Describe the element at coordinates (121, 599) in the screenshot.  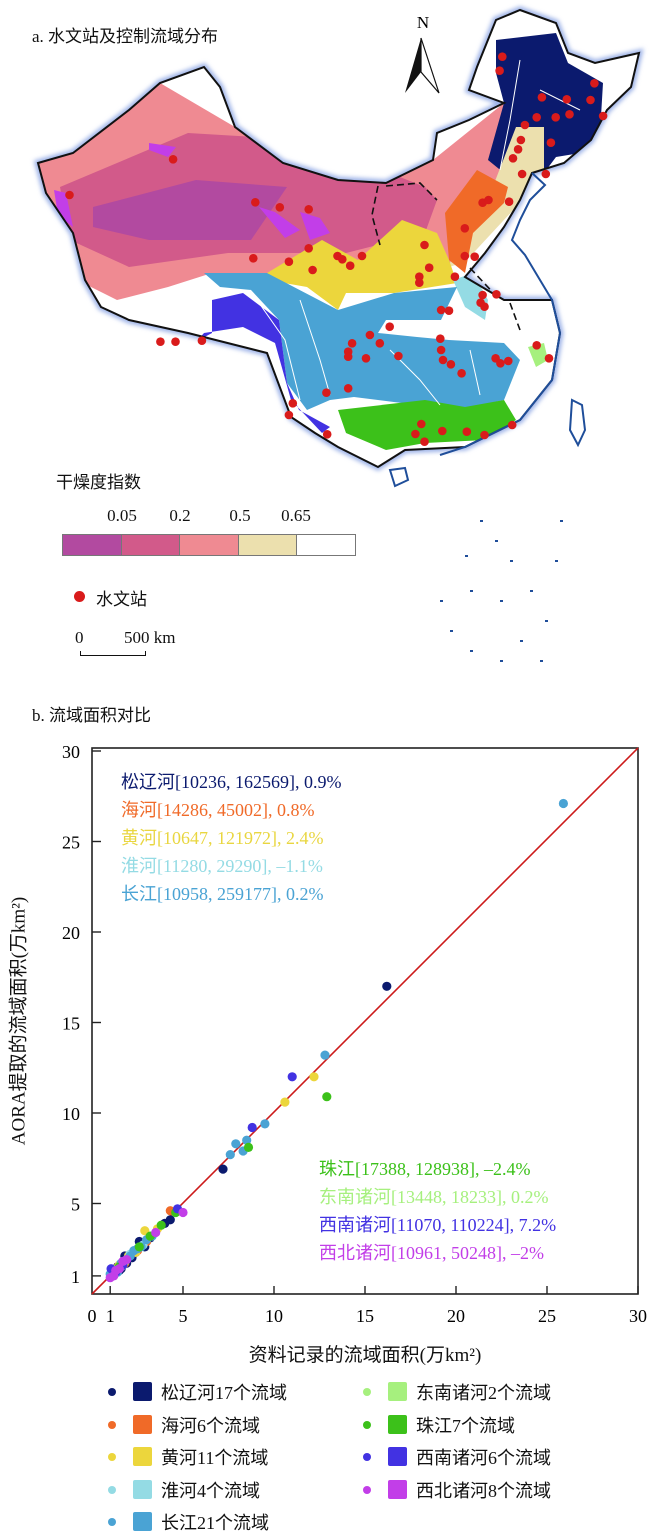
I see `station-legend-label: 水文站` at that location.